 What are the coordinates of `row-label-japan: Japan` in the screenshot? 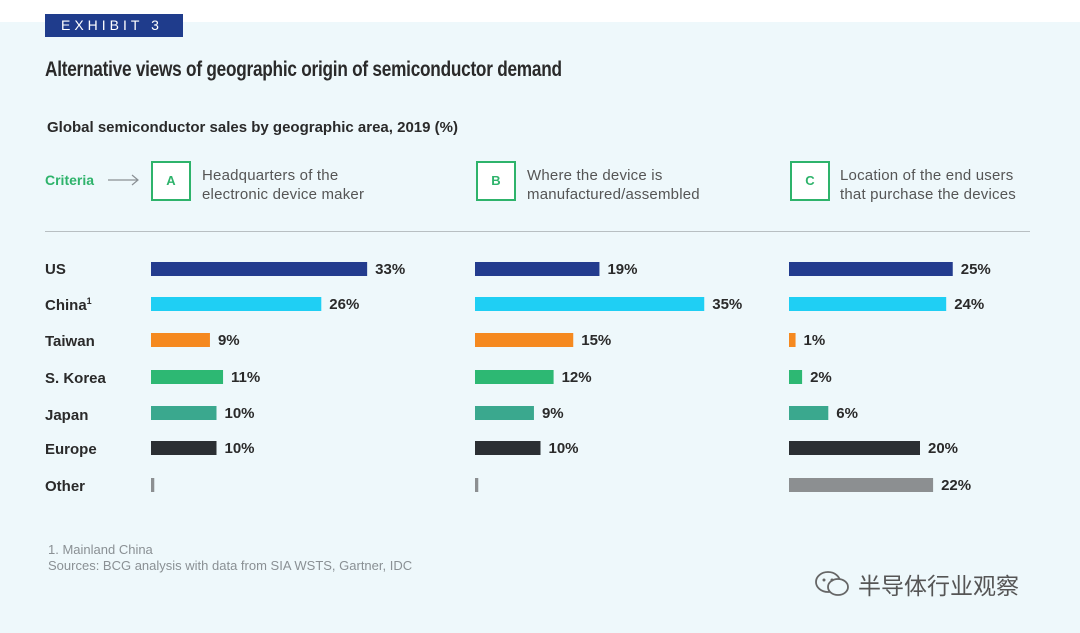 It's located at (67, 415).